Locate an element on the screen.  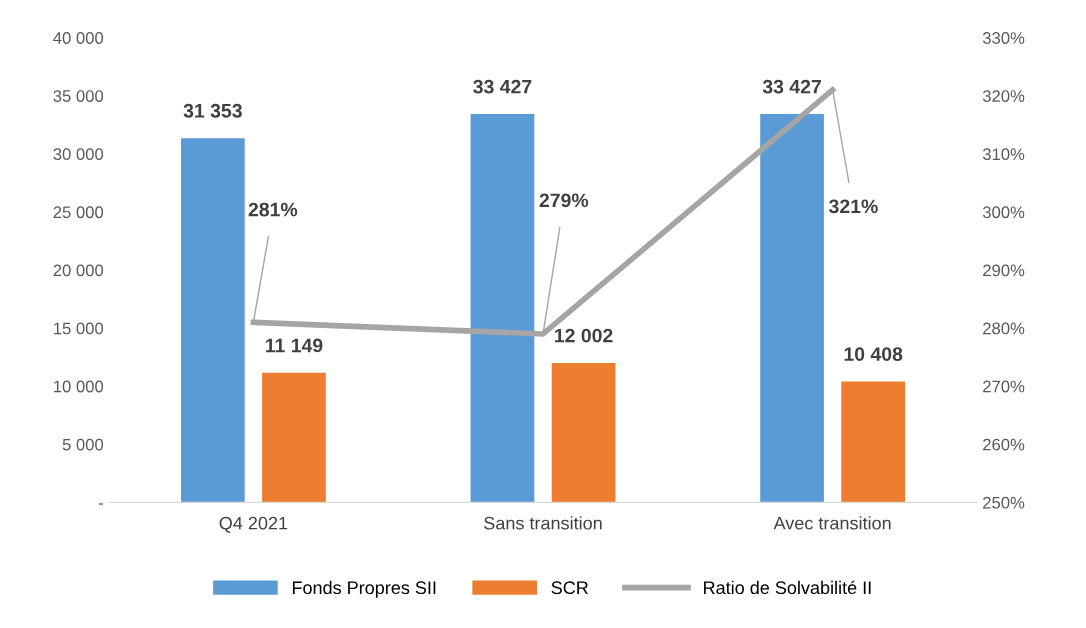
y2-tick-label: 290% is located at coordinates (1004, 270).